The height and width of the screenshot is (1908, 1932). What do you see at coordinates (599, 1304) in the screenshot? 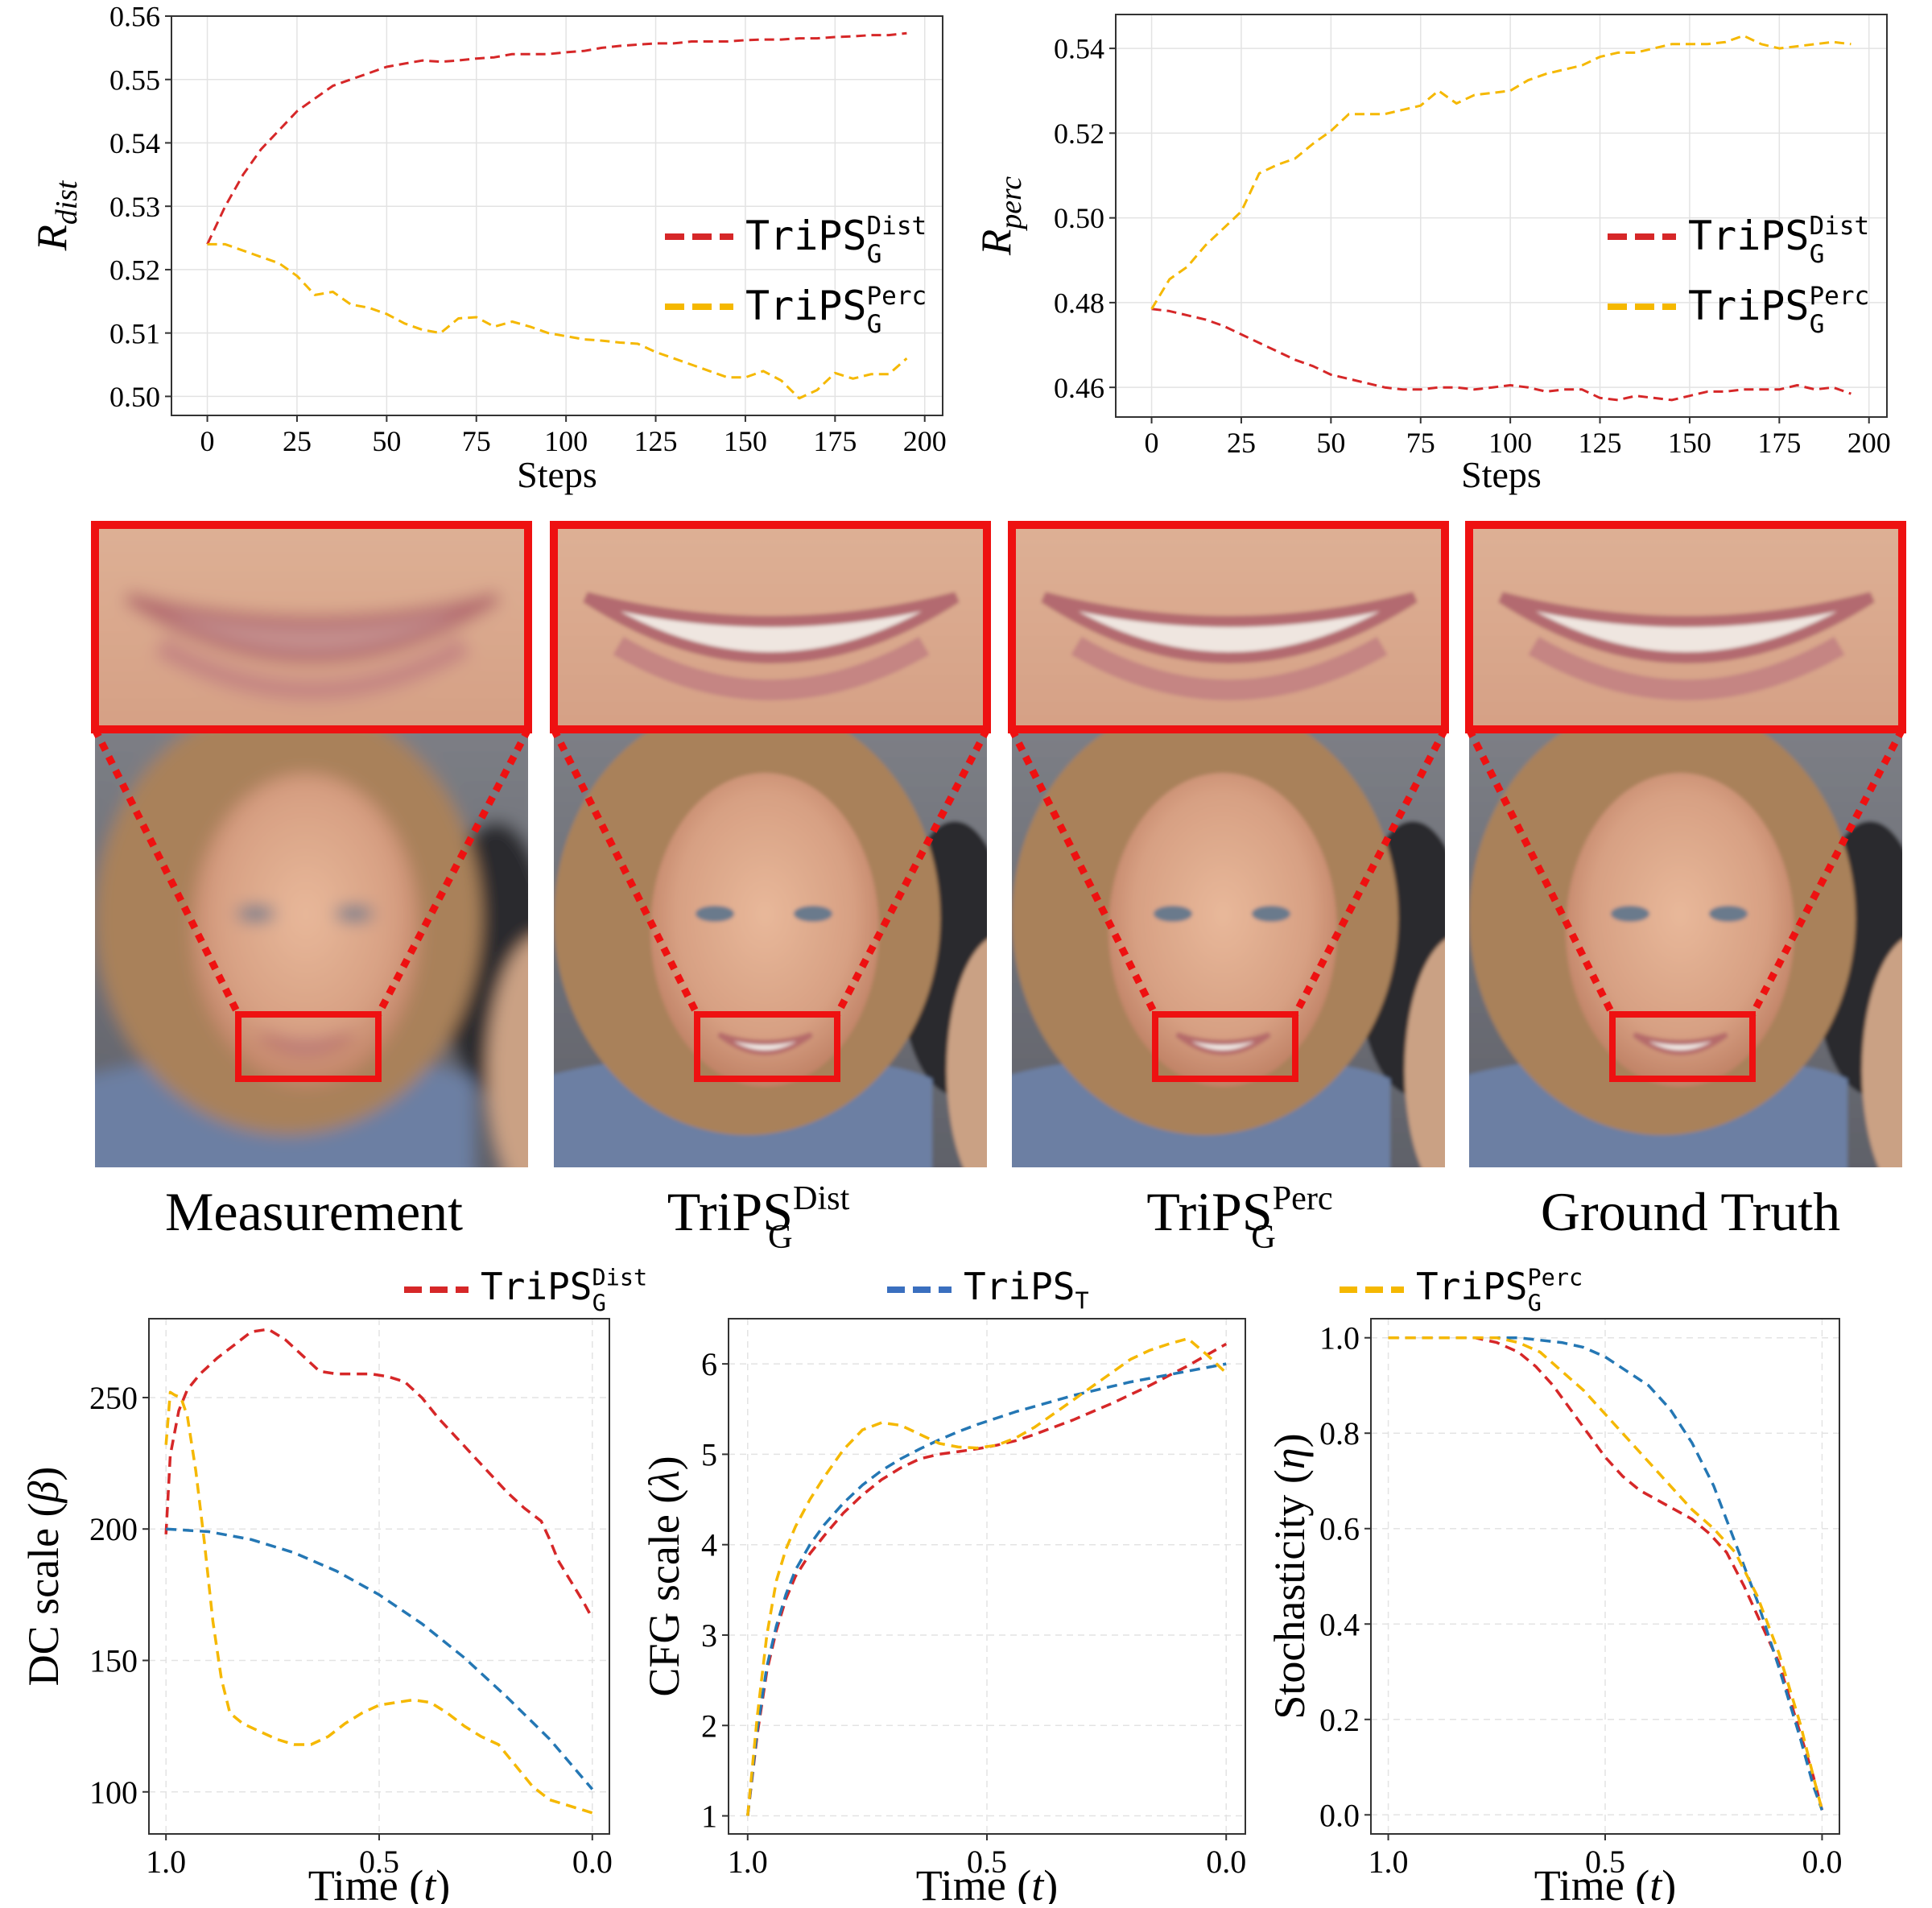
I see `bottom-legend-label-1-sub: G` at bounding box center [599, 1304].